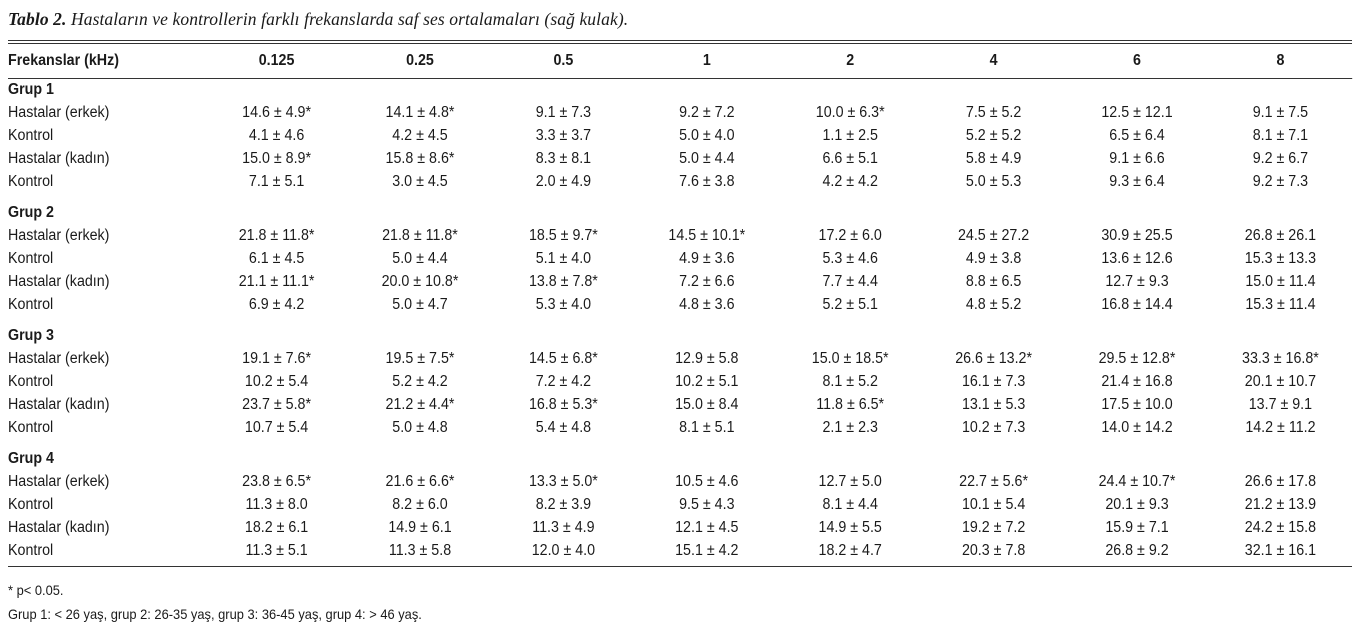  Describe the element at coordinates (680, 331) in the screenshot. I see `group-row: Grup 3` at that location.